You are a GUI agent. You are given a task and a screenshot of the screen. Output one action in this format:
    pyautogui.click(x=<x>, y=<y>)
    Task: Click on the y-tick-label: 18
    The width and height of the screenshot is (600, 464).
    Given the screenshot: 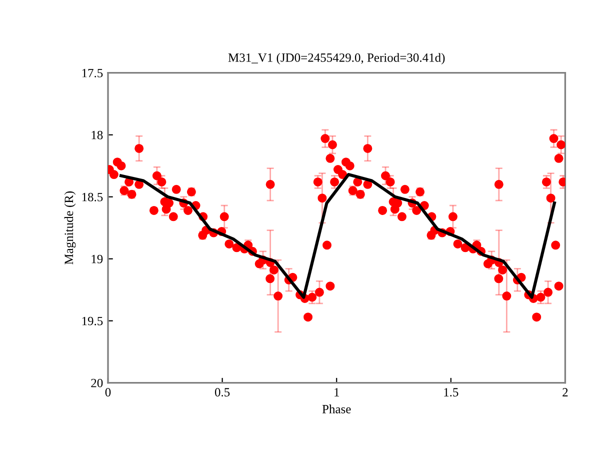 What is the action you would take?
    pyautogui.click(x=97, y=135)
    